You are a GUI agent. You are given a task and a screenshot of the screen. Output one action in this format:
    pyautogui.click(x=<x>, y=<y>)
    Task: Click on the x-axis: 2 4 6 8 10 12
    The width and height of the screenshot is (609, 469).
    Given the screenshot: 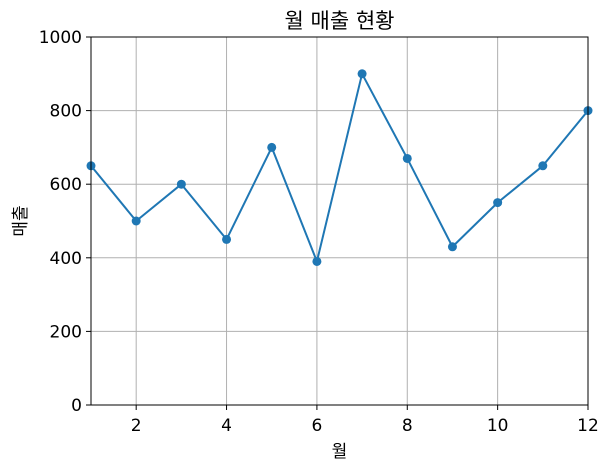 What is the action you would take?
    pyautogui.click(x=365, y=420)
    